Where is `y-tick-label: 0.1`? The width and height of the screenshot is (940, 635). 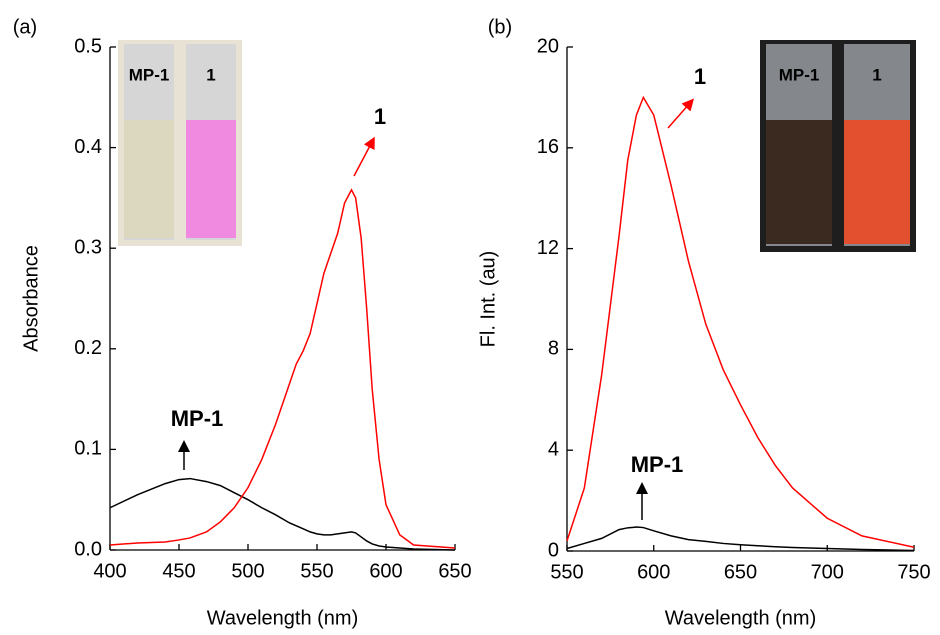 y-tick-label: 0.1 is located at coordinates (88, 449).